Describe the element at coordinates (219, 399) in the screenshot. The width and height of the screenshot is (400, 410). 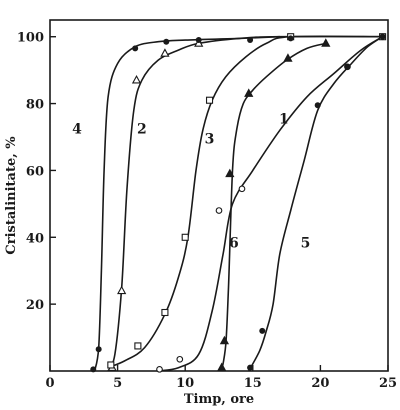
I see `x-axis-title: Timp, ore` at that location.